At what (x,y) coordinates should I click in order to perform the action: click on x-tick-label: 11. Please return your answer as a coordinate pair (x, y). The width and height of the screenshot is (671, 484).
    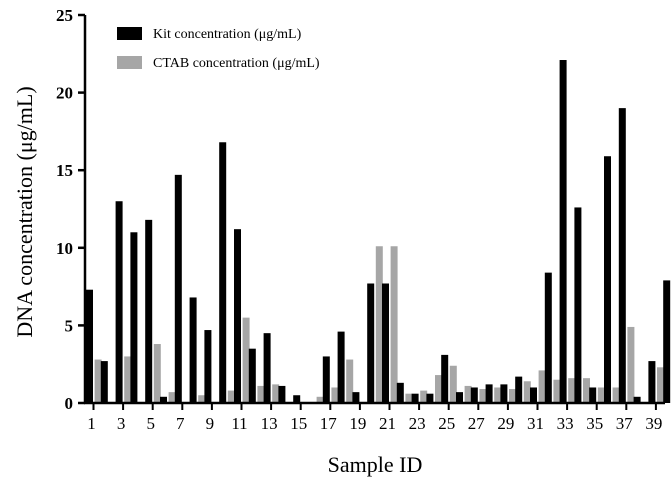
    Looking at the image, I should click on (239, 423).